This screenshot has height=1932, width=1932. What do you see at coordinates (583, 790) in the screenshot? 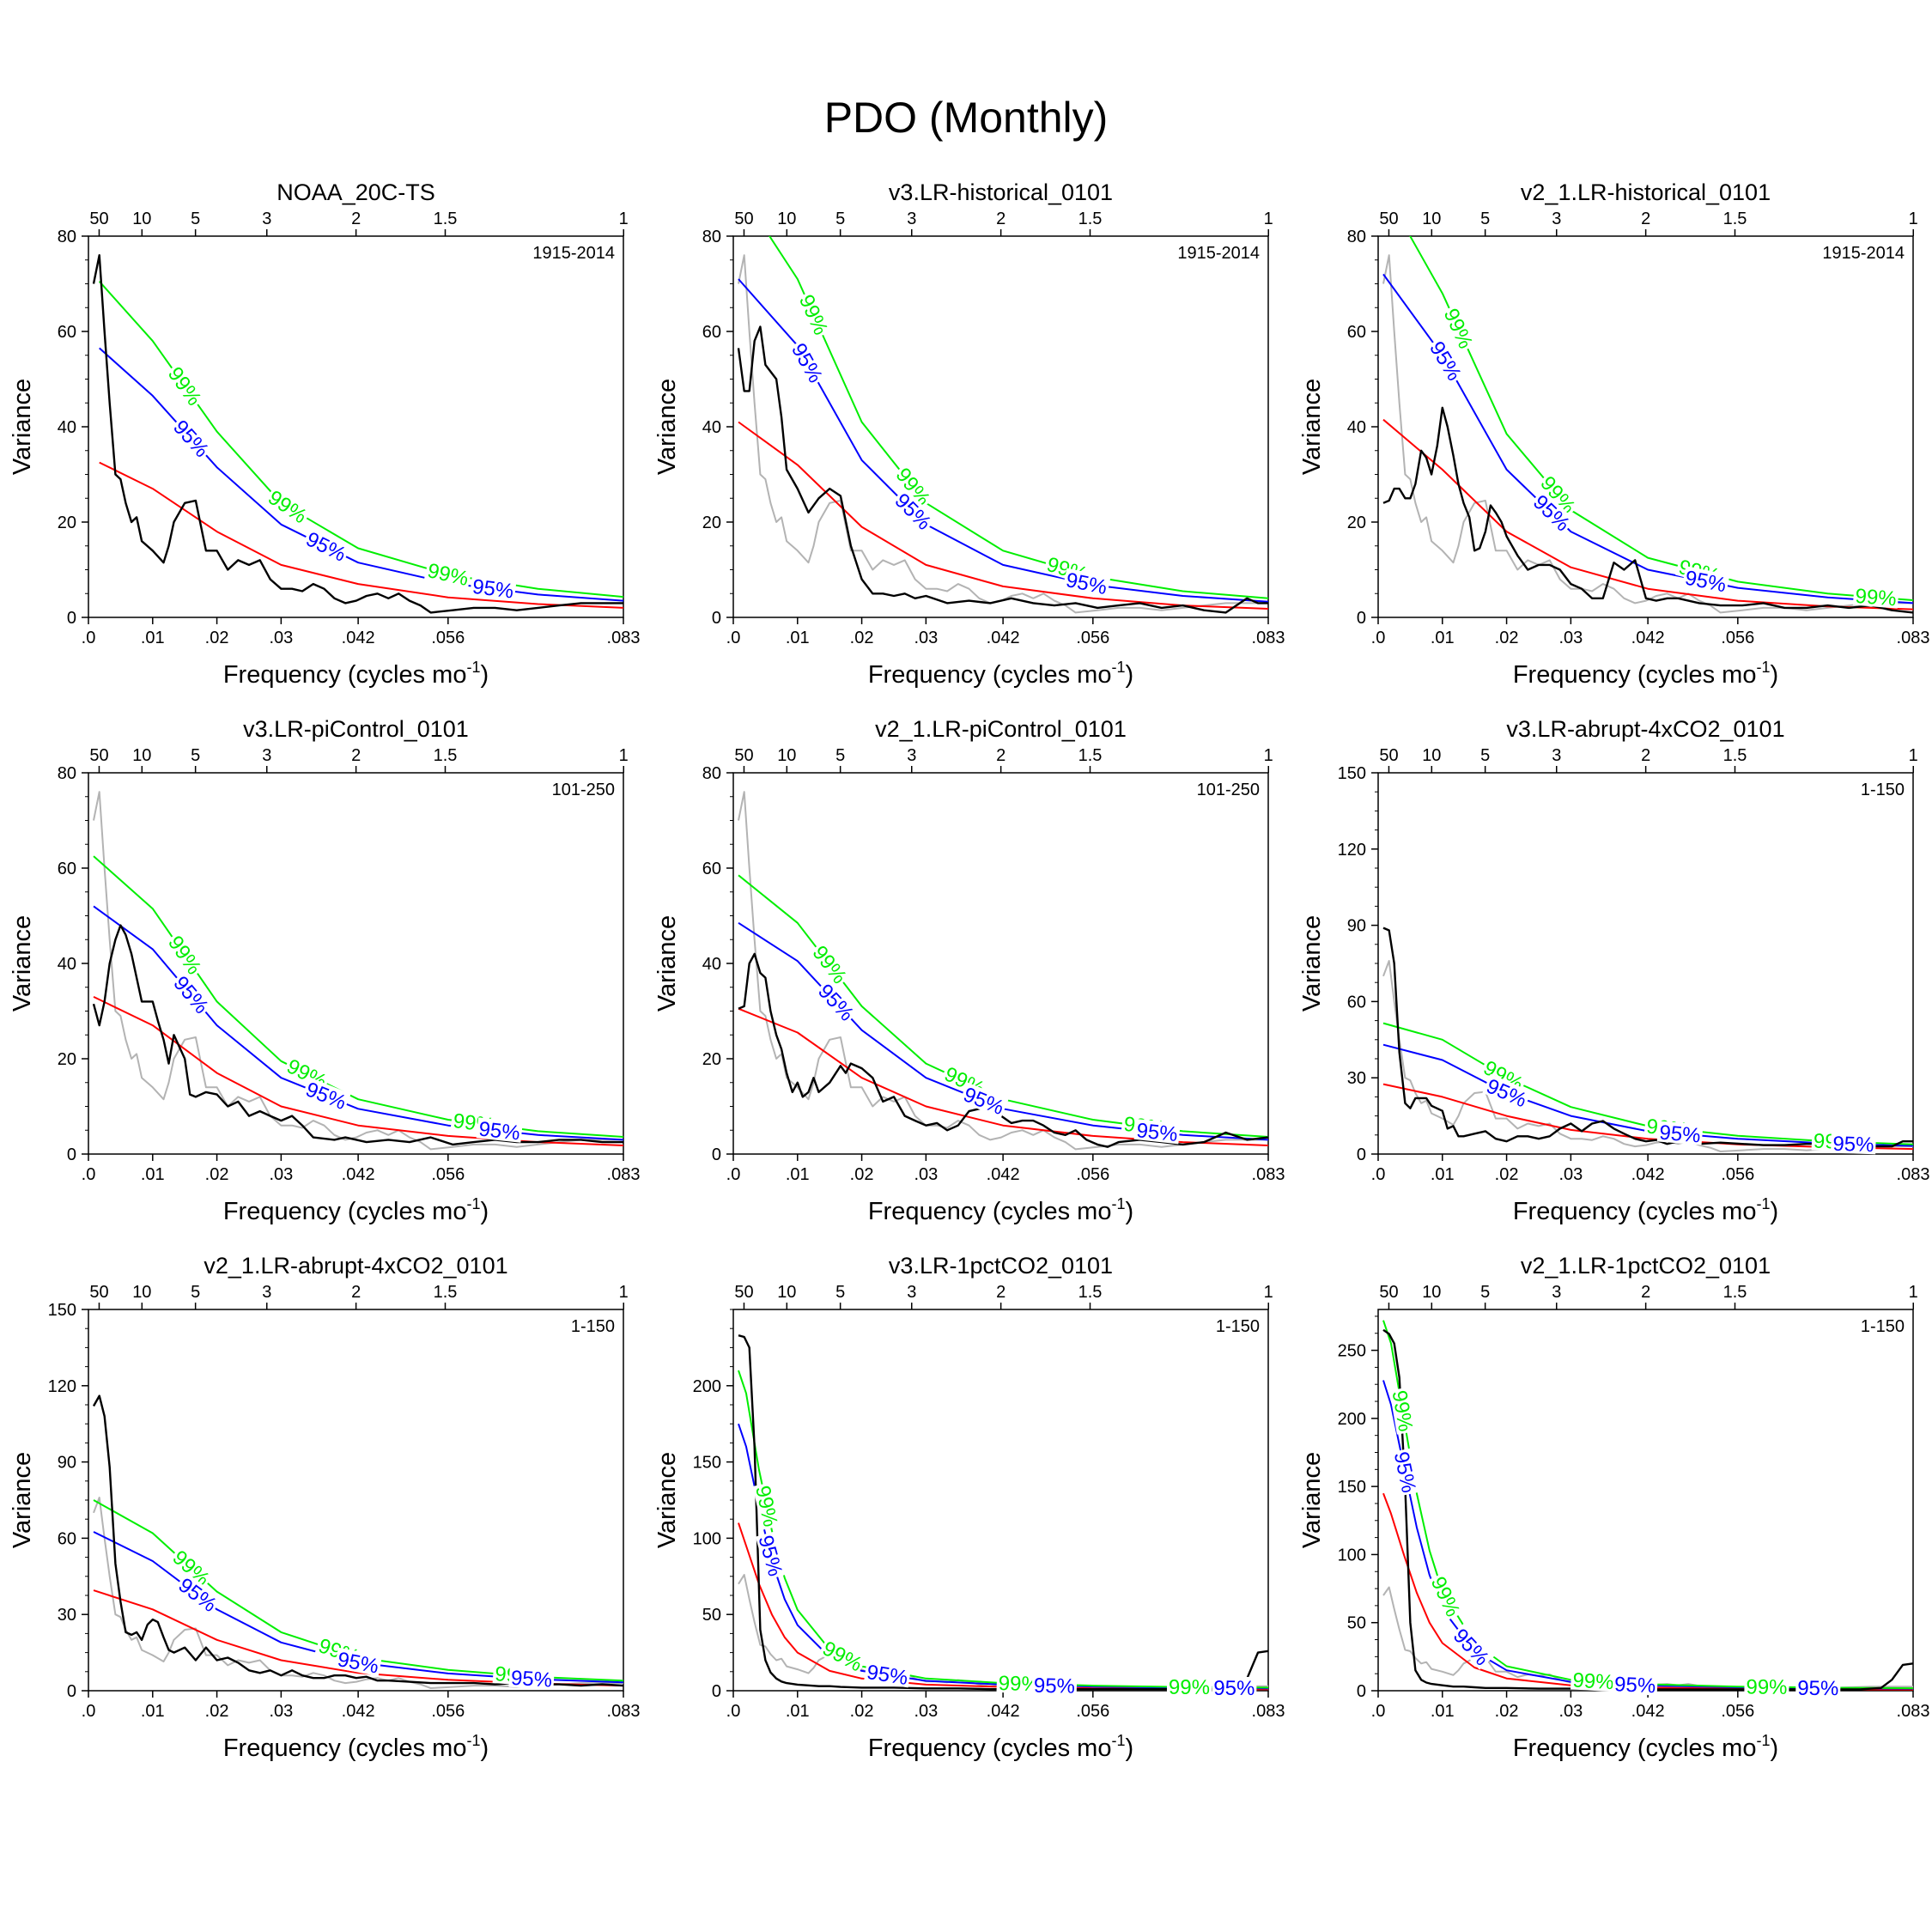
I see `period-label: 101-250` at bounding box center [583, 790].